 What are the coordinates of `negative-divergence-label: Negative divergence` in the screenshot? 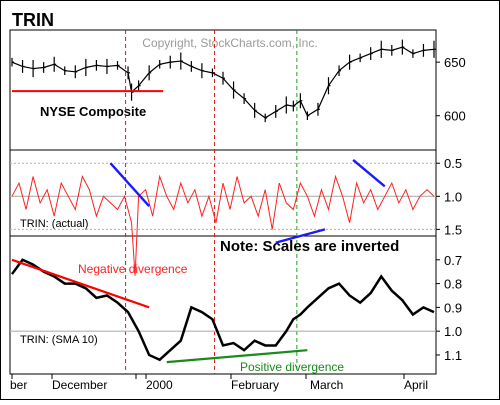 It's located at (133, 269).